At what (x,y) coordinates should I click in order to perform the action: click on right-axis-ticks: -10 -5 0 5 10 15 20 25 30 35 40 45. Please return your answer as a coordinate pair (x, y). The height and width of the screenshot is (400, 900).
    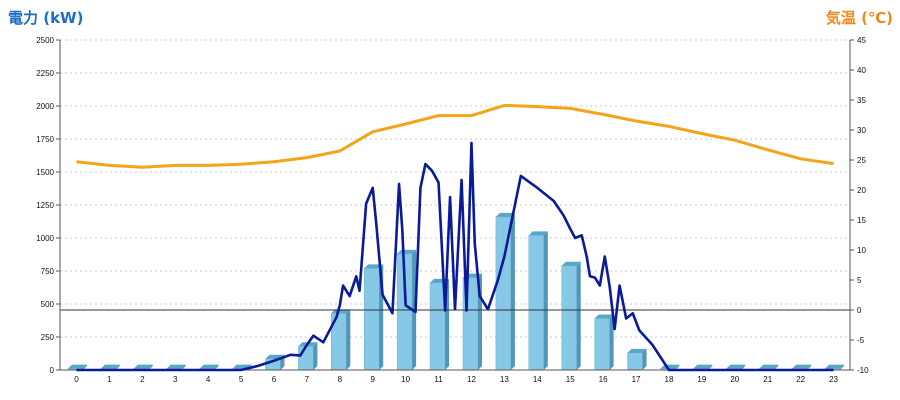
    Looking at the image, I should click on (859, 205).